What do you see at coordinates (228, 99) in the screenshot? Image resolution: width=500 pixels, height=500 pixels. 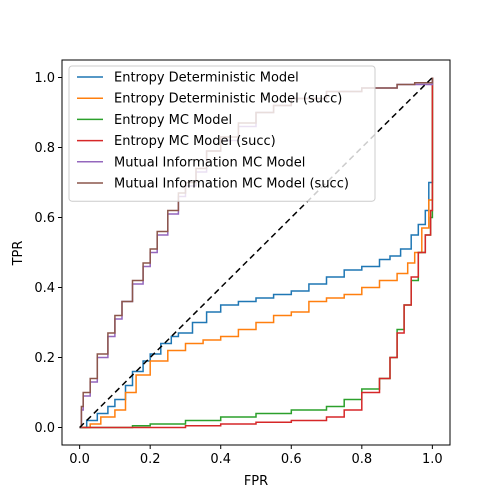 I see `legend-label: Entropy Deterministic Model (succ)` at bounding box center [228, 99].